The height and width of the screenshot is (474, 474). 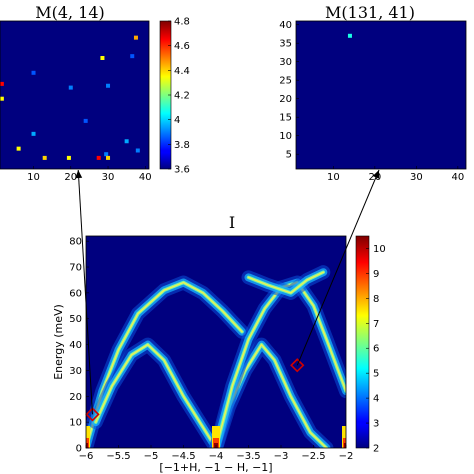 I want to click on panel-1-colorbar-tick-label: 4, so click(x=177, y=120).